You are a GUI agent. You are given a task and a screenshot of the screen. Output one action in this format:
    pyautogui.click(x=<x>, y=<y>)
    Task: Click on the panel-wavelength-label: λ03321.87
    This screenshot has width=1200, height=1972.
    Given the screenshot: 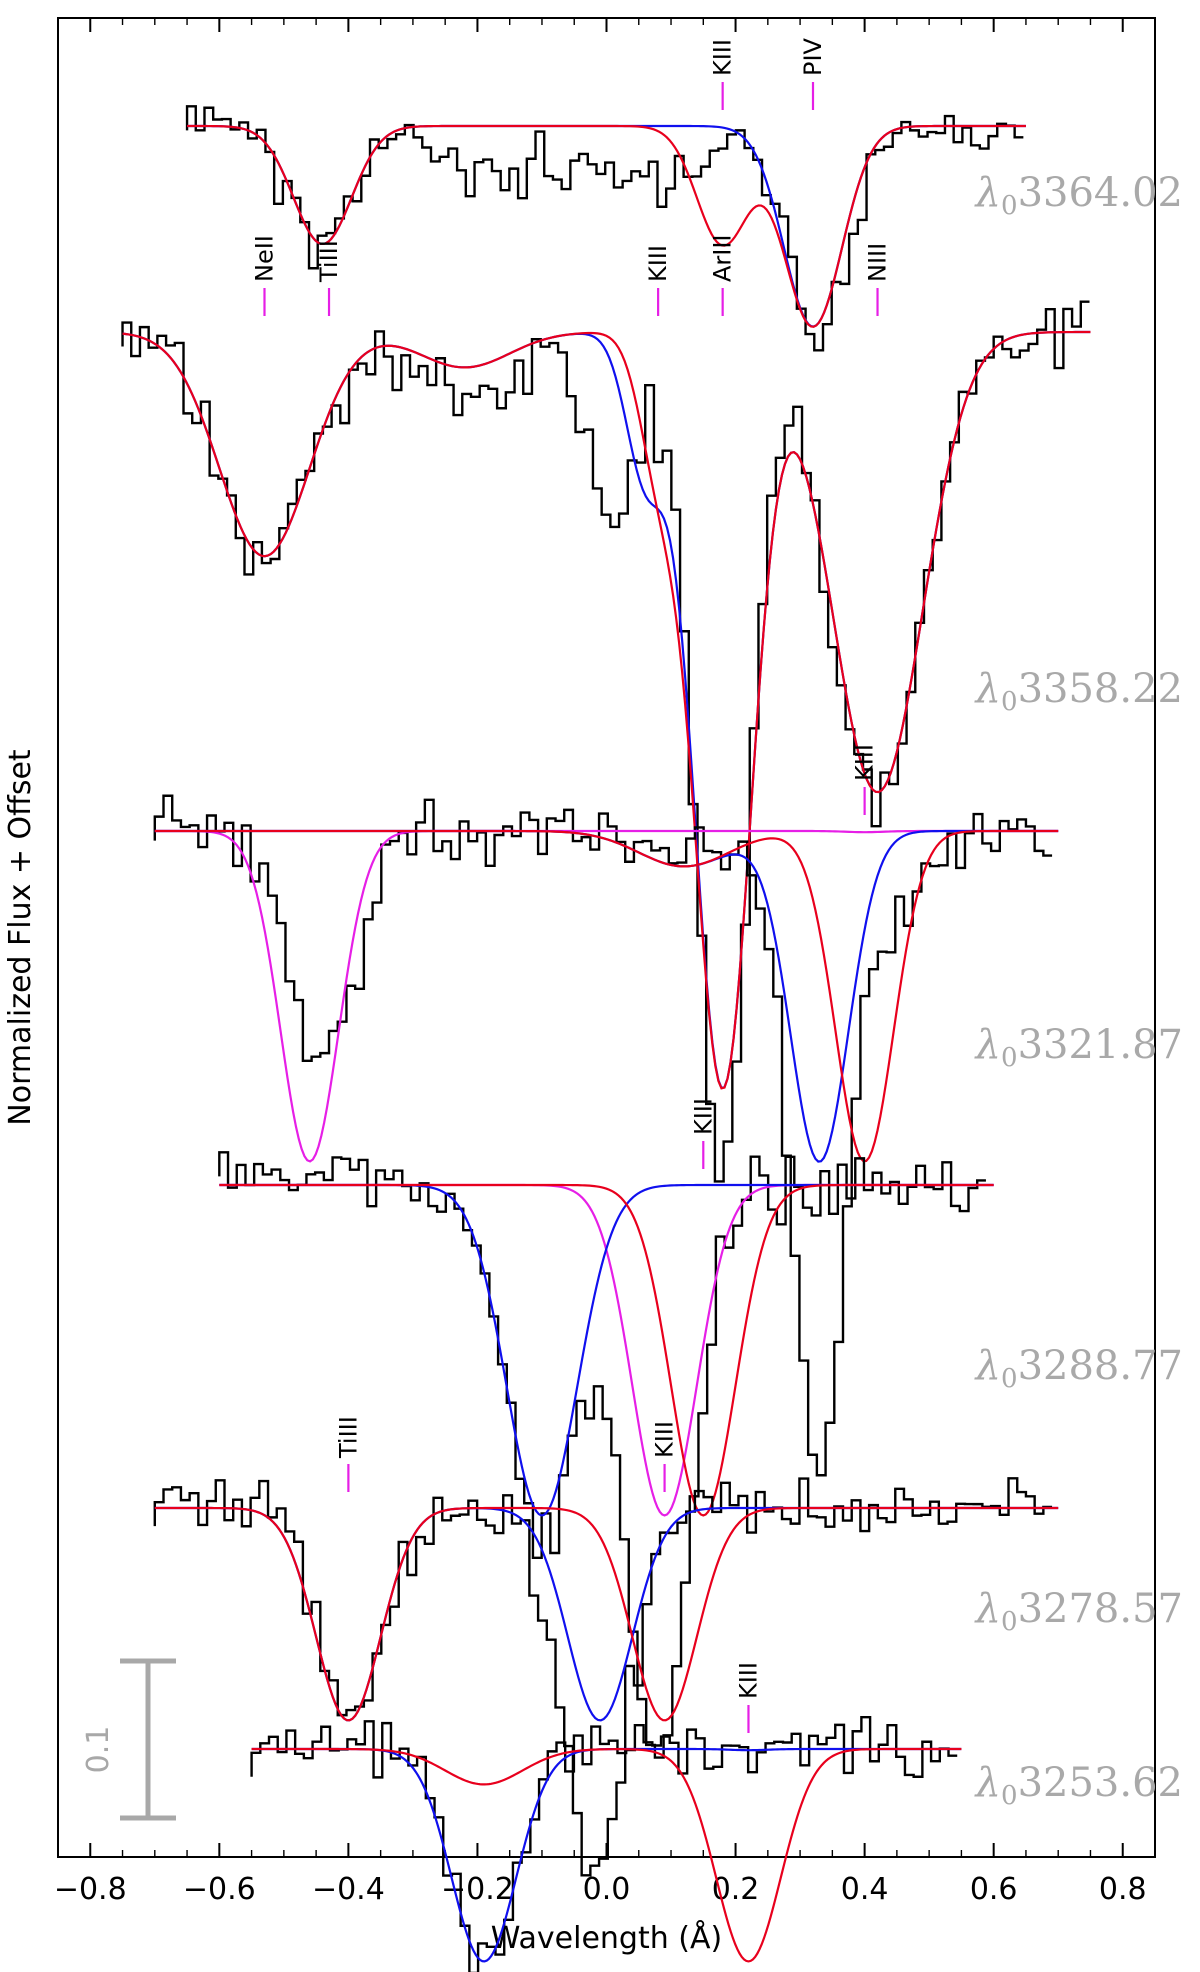 What is the action you would take?
    pyautogui.click(x=1078, y=1047)
    